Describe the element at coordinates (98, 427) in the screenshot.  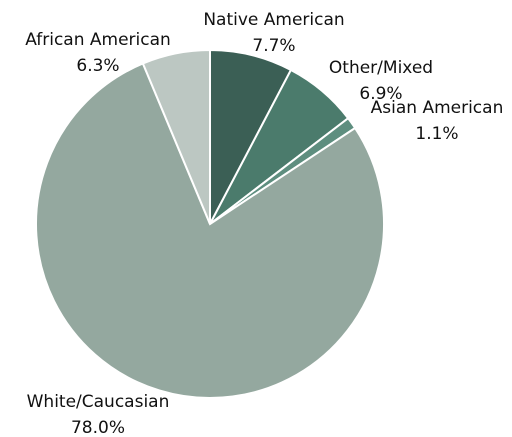
I see `slice-value-label: 78.0%` at that location.